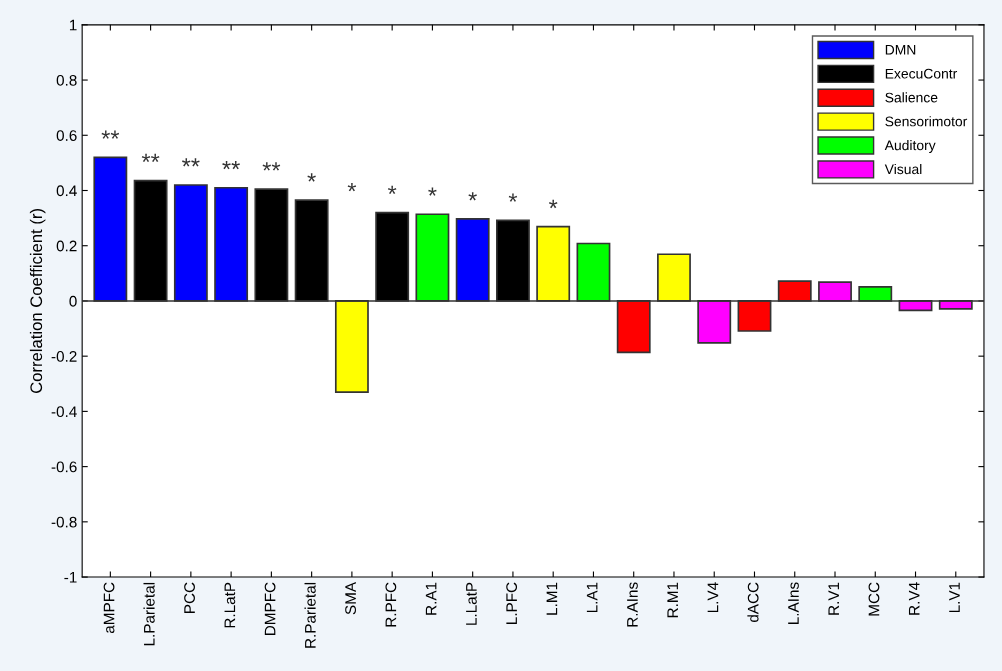 Image resolution: width=1002 pixels, height=671 pixels. What do you see at coordinates (230, 605) in the screenshot?
I see `x-tick-label: R.LatP` at bounding box center [230, 605].